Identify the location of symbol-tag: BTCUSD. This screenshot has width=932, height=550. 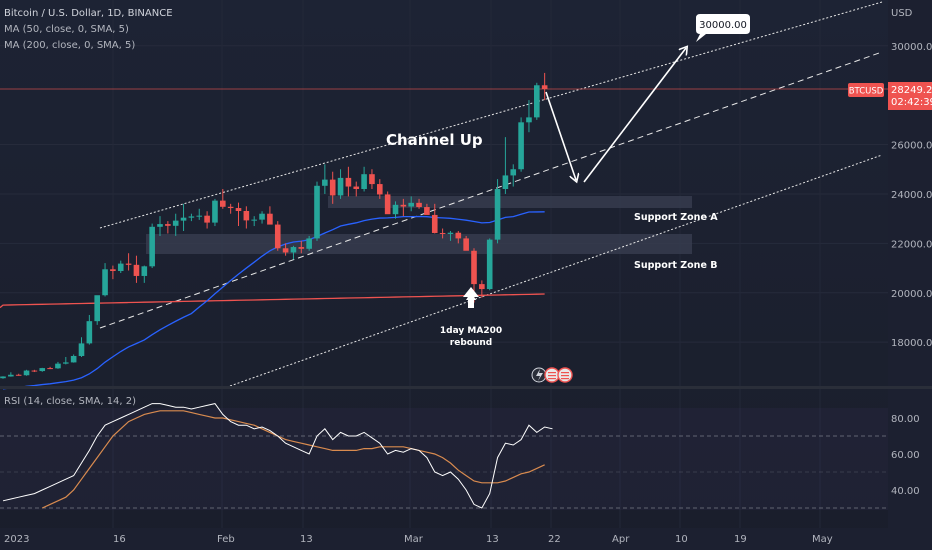
(866, 92).